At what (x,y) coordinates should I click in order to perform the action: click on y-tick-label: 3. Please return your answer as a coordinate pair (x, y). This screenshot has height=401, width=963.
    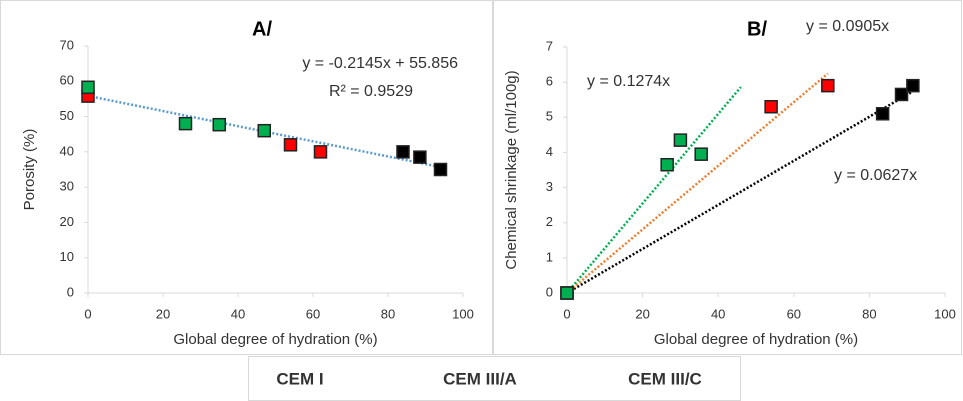
    Looking at the image, I should click on (549, 186).